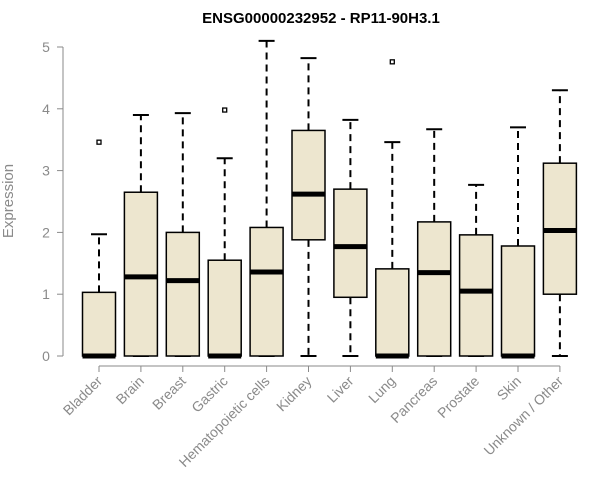 The width and height of the screenshot is (600, 500). What do you see at coordinates (321, 18) in the screenshot?
I see `chart-title: ENSG00000232952 - RP11-90H3.1` at bounding box center [321, 18].